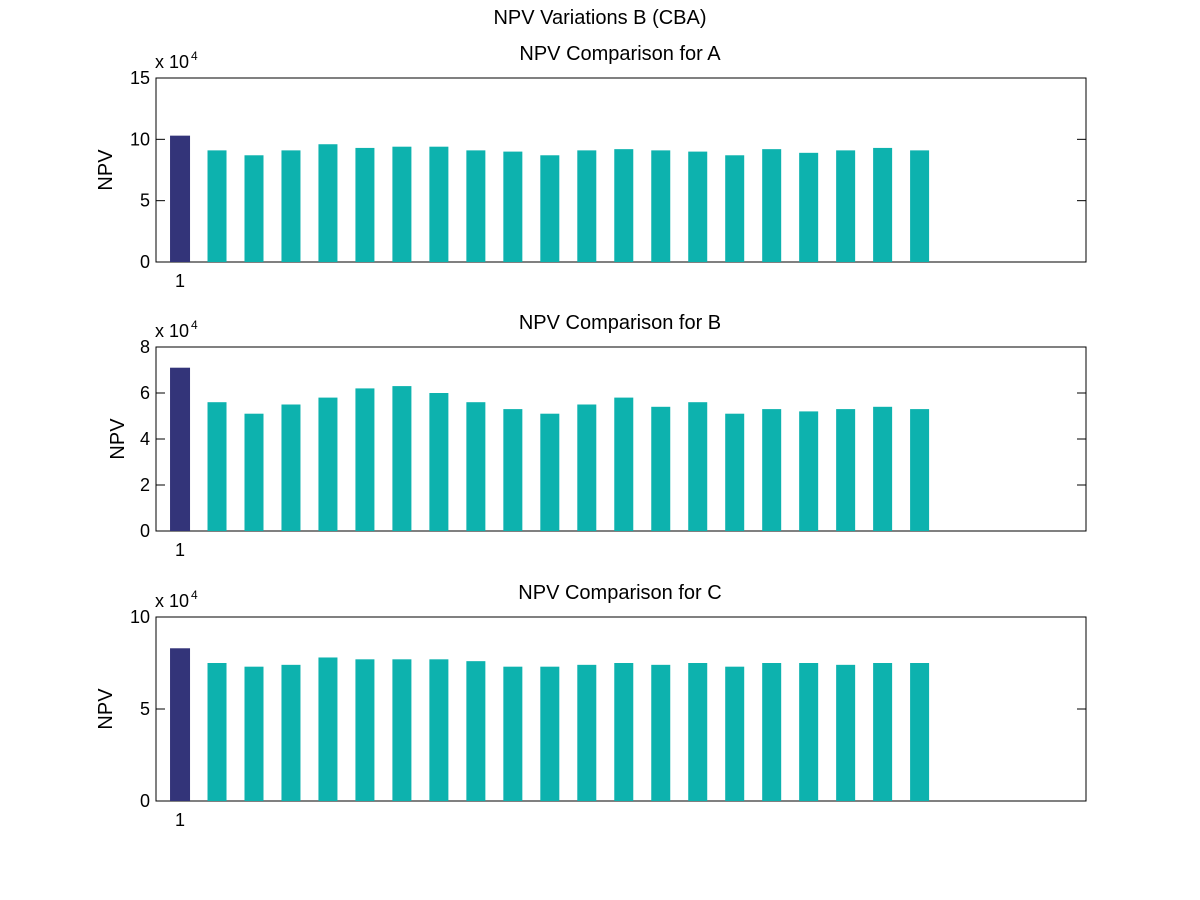 This screenshot has width=1200, height=900. What do you see at coordinates (599, 18) in the screenshot?
I see `figure-title: NPV Variations B (CBA)` at bounding box center [599, 18].